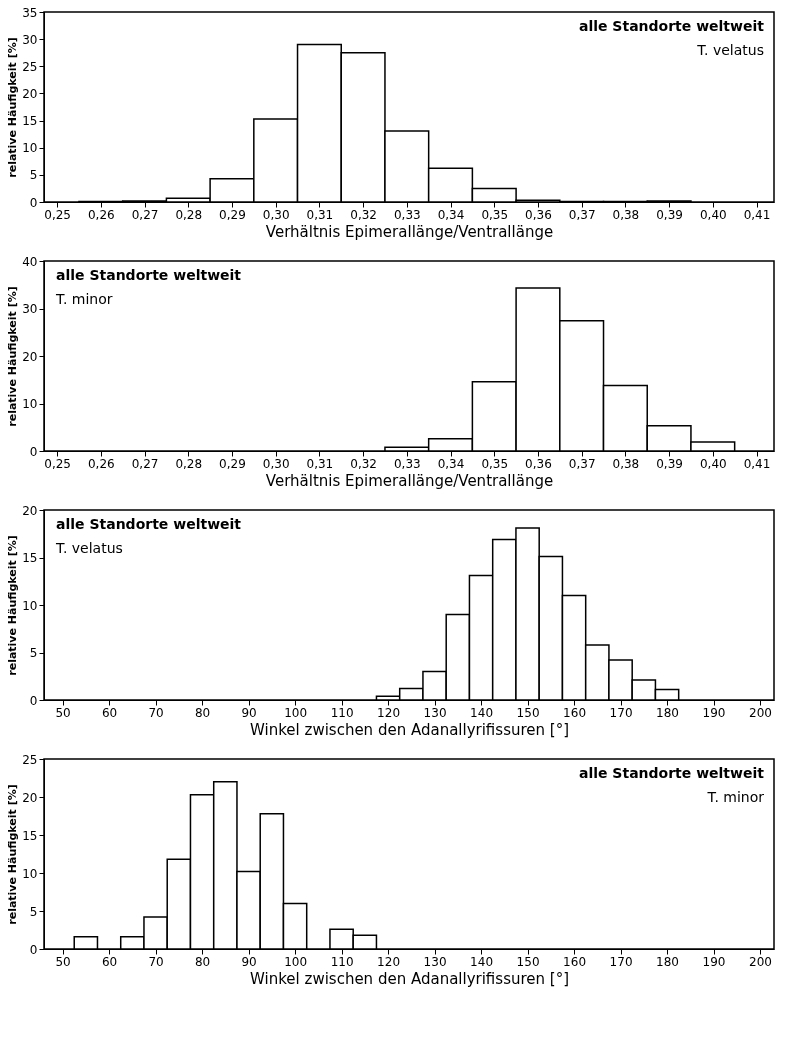 The height and width of the screenshot is (1048, 811). What do you see at coordinates (451, 463) in the screenshot?
I see `x-tick-label: 0,34` at bounding box center [451, 463].